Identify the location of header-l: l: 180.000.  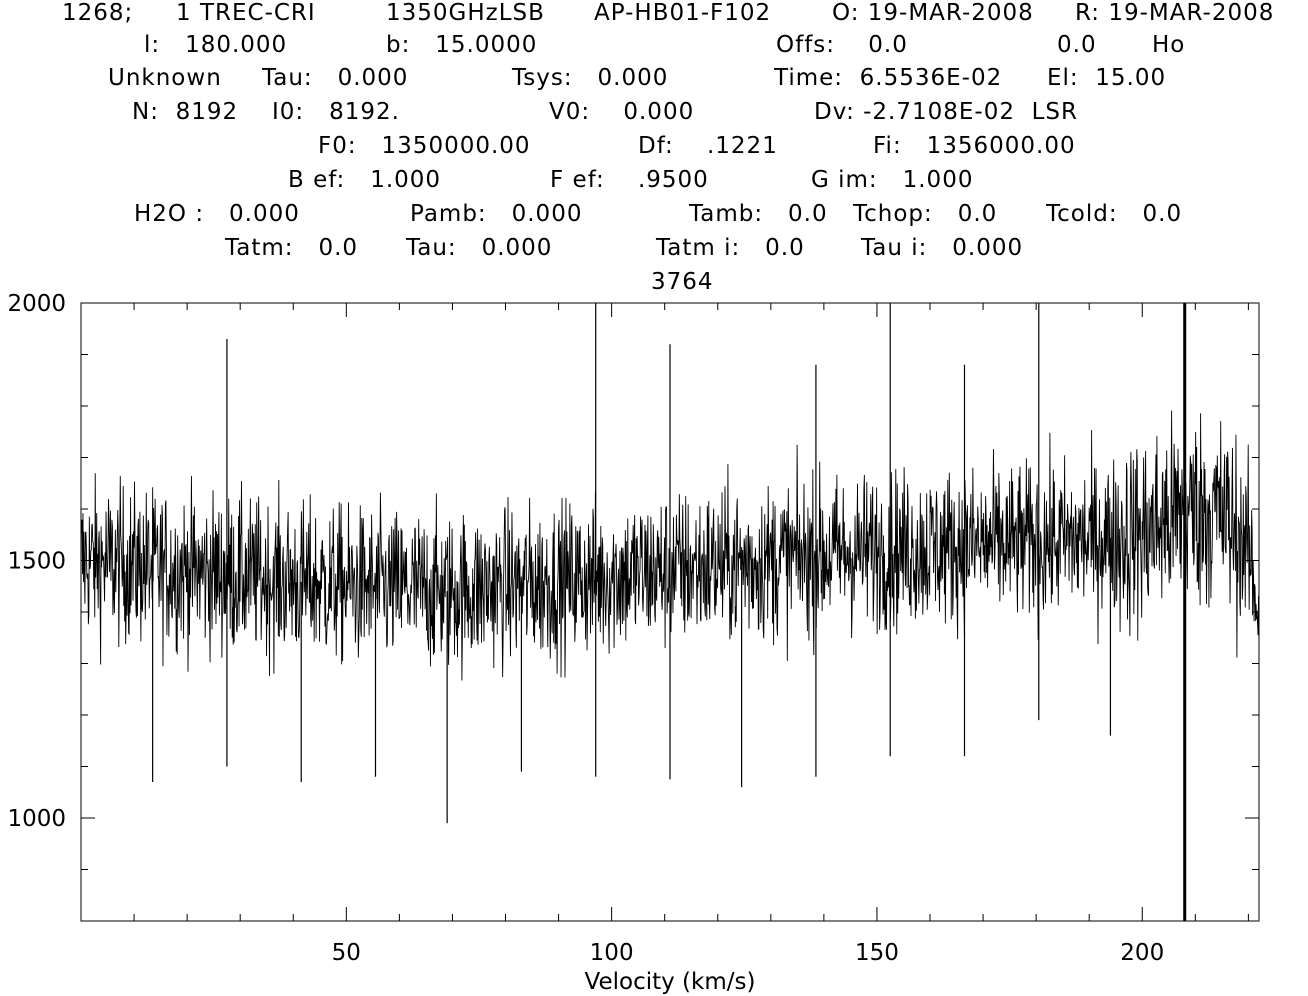
(216, 45).